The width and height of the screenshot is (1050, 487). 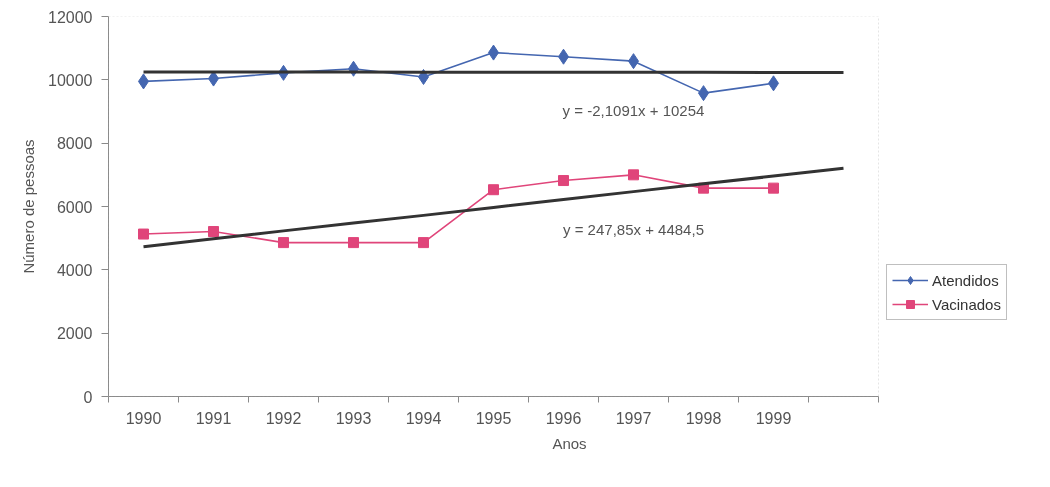 I want to click on x-tick-label: 1999, so click(x=773, y=418).